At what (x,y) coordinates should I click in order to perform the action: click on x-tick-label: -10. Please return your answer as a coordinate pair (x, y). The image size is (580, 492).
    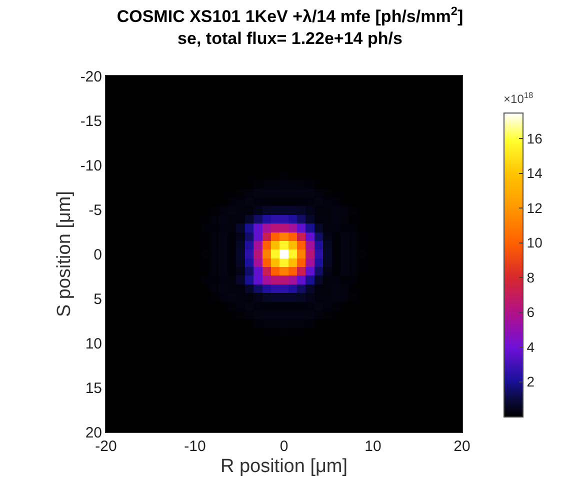
    Looking at the image, I should click on (195, 446).